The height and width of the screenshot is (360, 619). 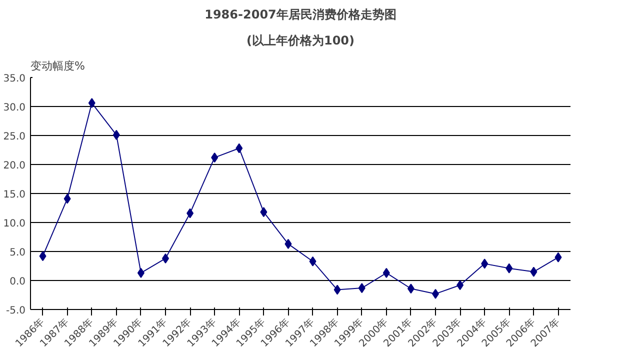 I want to click on y-tick-label: 15.0, so click(x=14, y=195).